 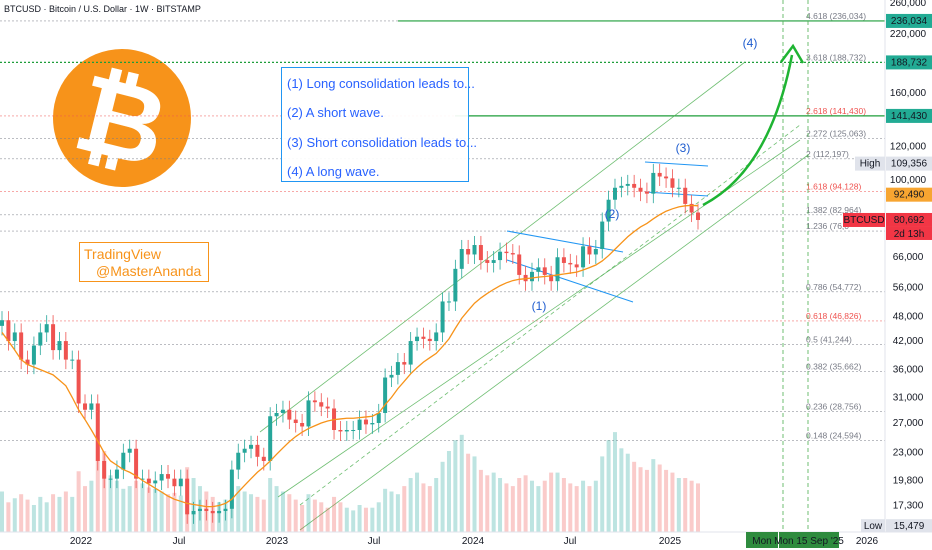 What do you see at coordinates (836, 111) in the screenshot?
I see `fib-level-label: 2.618 (141,430)` at bounding box center [836, 111].